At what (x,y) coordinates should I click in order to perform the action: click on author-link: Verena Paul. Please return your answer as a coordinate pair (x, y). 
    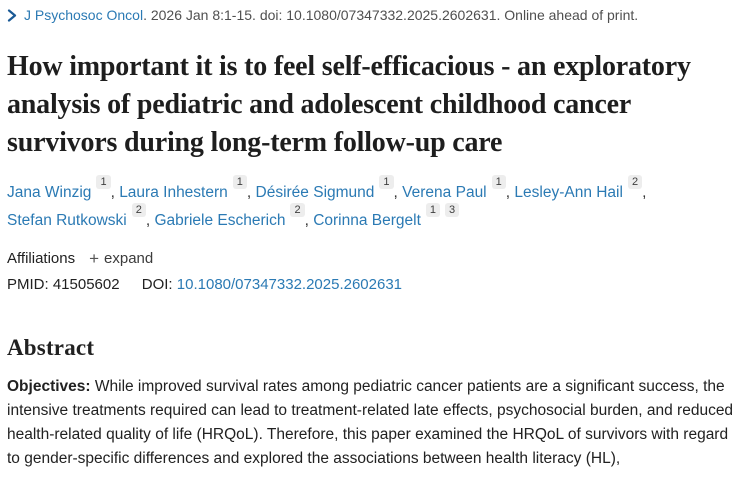
    Looking at the image, I should click on (444, 192).